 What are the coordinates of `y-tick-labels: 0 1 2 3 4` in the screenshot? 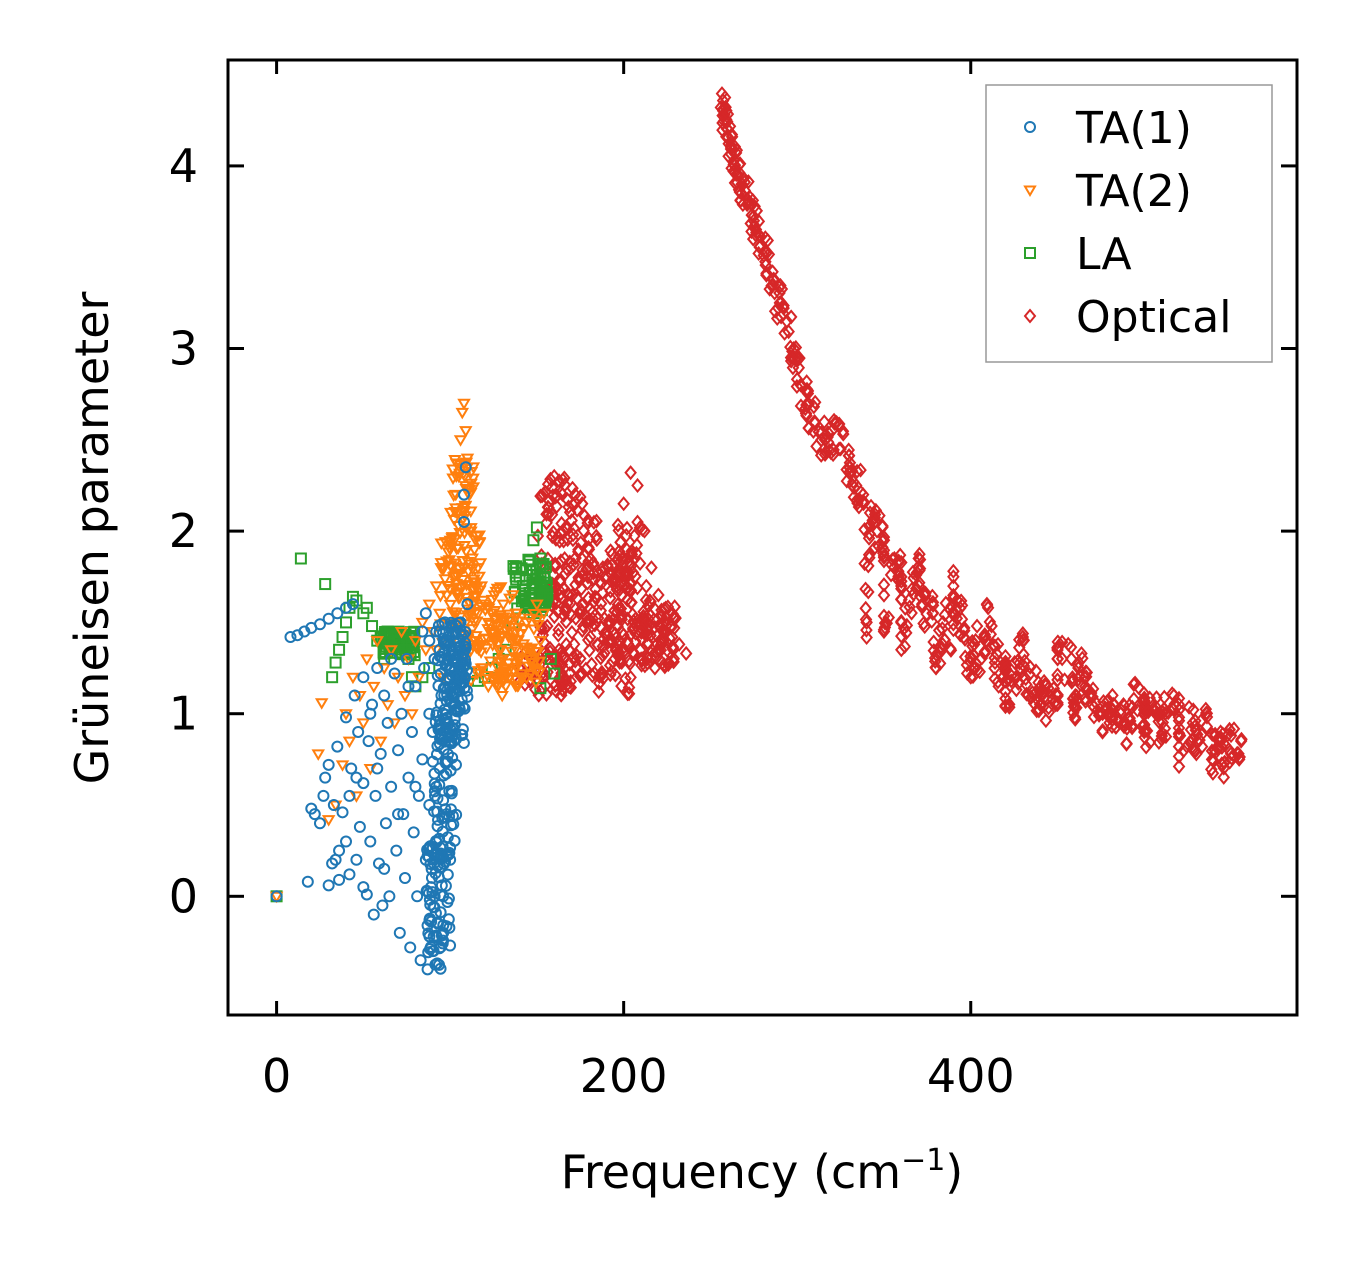 It's located at (183, 531).